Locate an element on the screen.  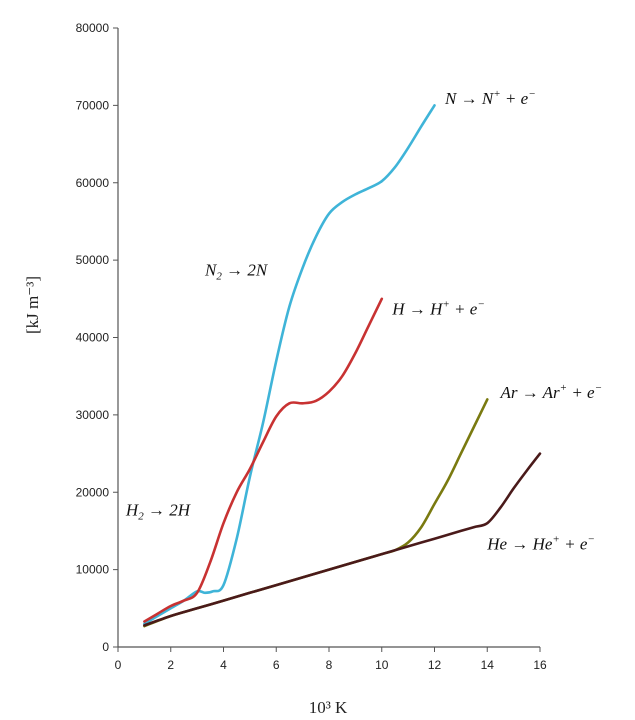
y-tick-label: 50000 is located at coordinates (93, 260).